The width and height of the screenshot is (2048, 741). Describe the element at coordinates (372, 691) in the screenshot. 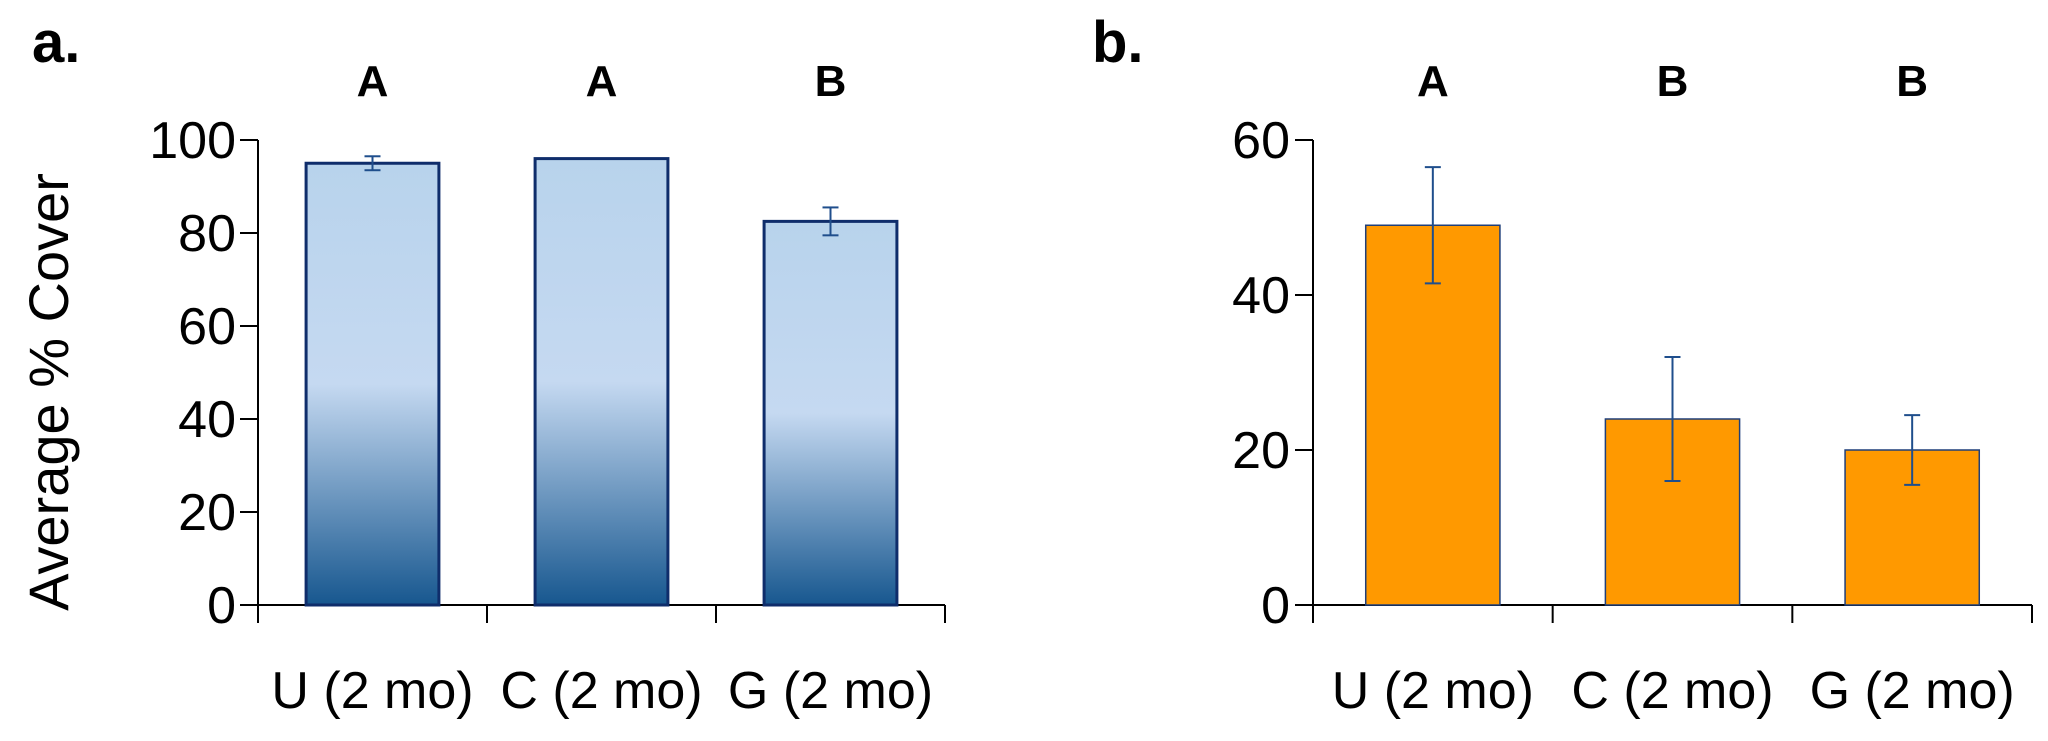

I see `panel-a-category-label: U (2 mo)` at that location.